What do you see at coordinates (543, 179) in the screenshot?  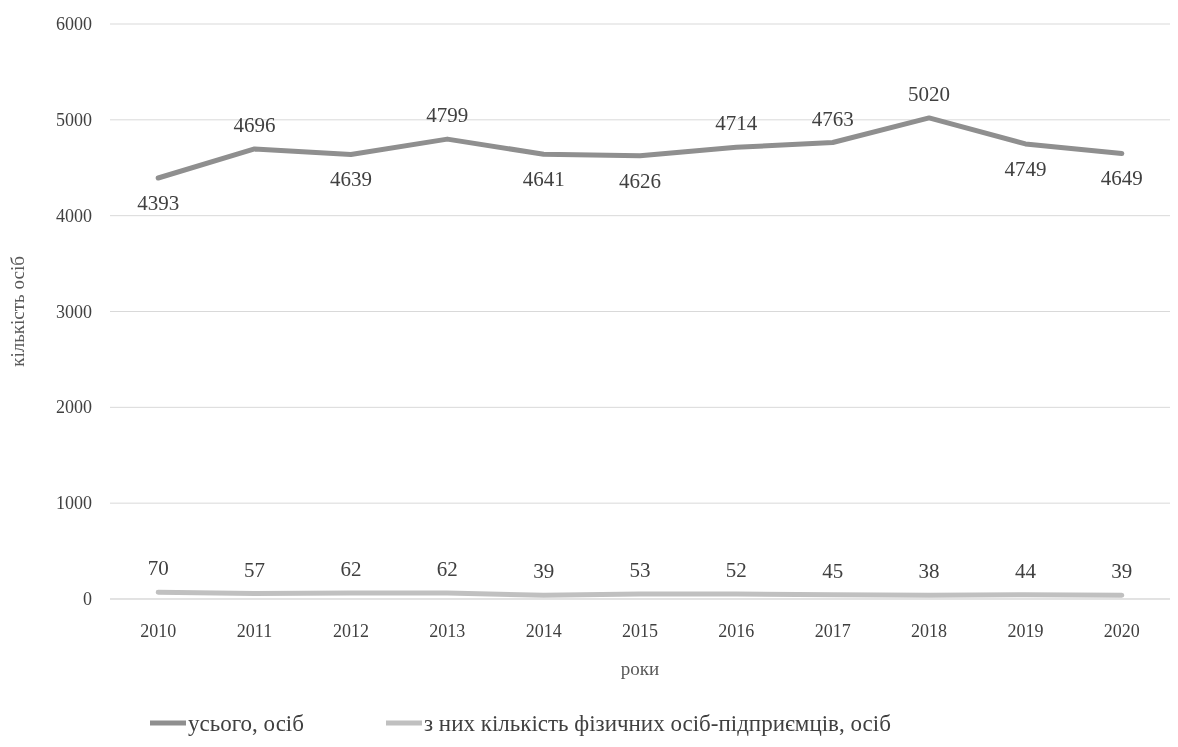 I see `data-label: 4641` at bounding box center [543, 179].